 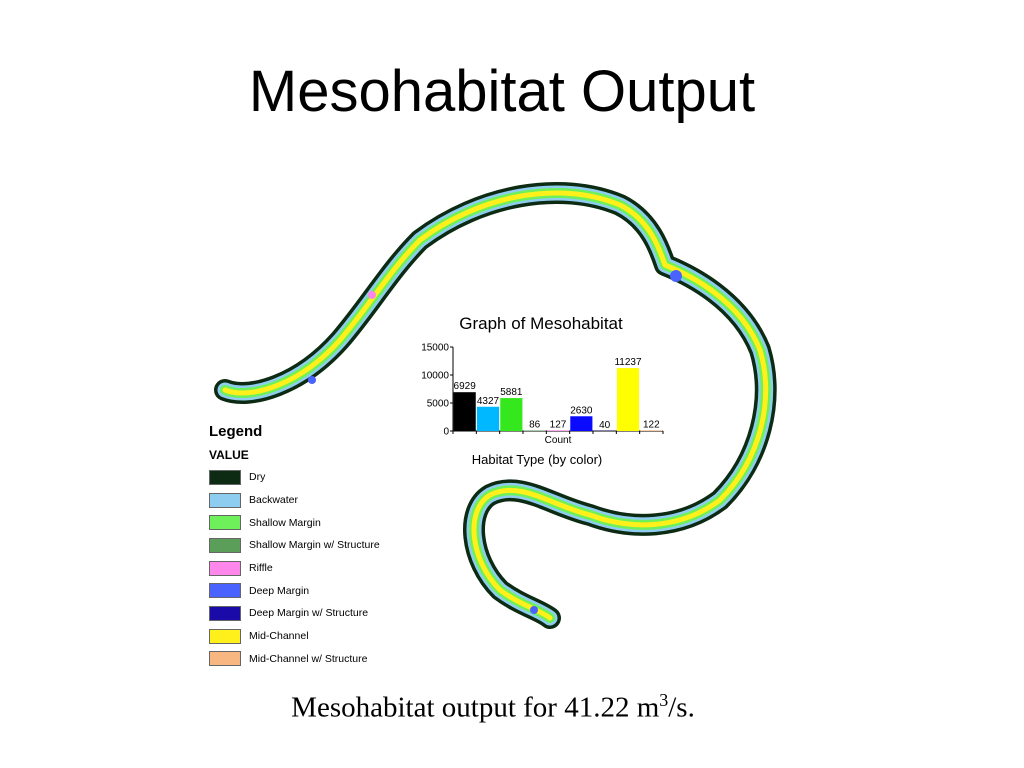 I want to click on bar-value-label: 86, so click(x=535, y=425).